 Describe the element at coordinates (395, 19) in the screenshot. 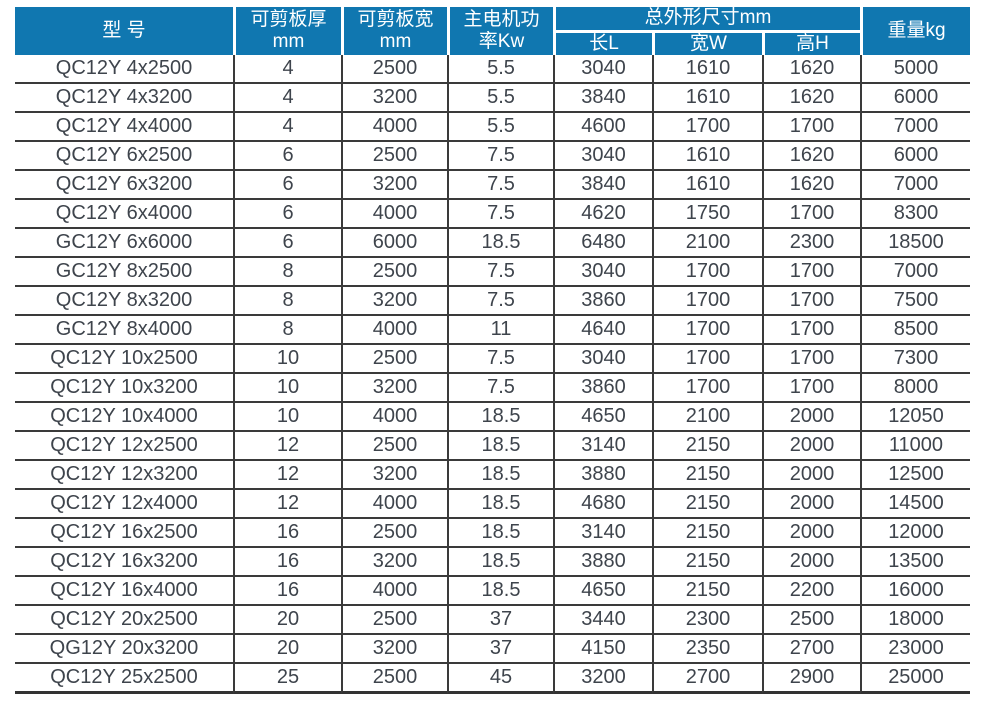

I see `header-cut-width-label: 可剪板宽` at that location.